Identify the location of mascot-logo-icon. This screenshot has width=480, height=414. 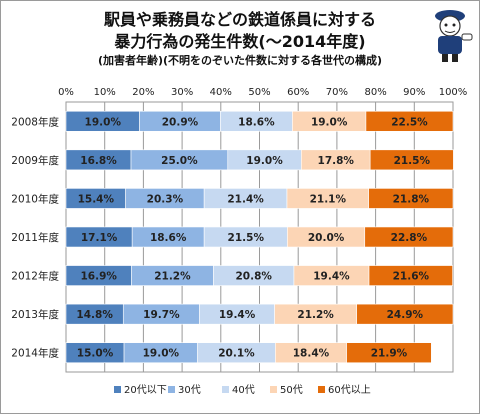
(454, 36).